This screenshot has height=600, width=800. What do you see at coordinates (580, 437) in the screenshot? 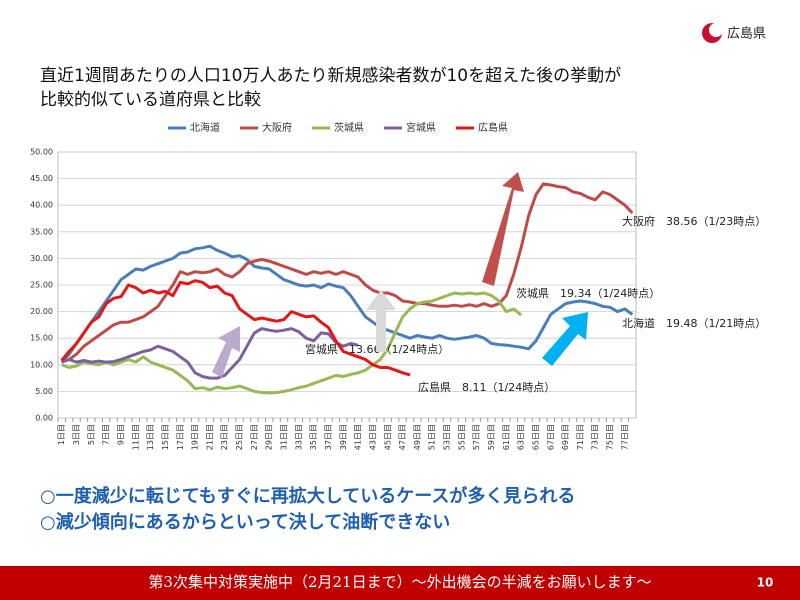
I see `x-tick-label: 71日目` at bounding box center [580, 437].